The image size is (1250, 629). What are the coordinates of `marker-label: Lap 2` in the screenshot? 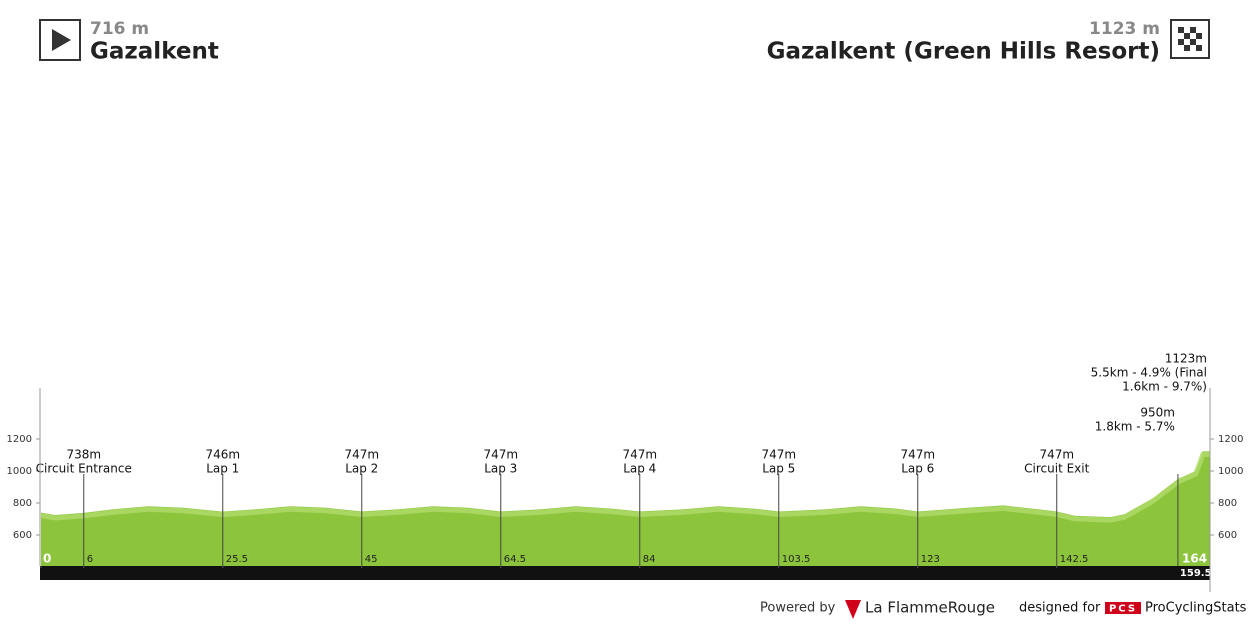 It's located at (361, 469).